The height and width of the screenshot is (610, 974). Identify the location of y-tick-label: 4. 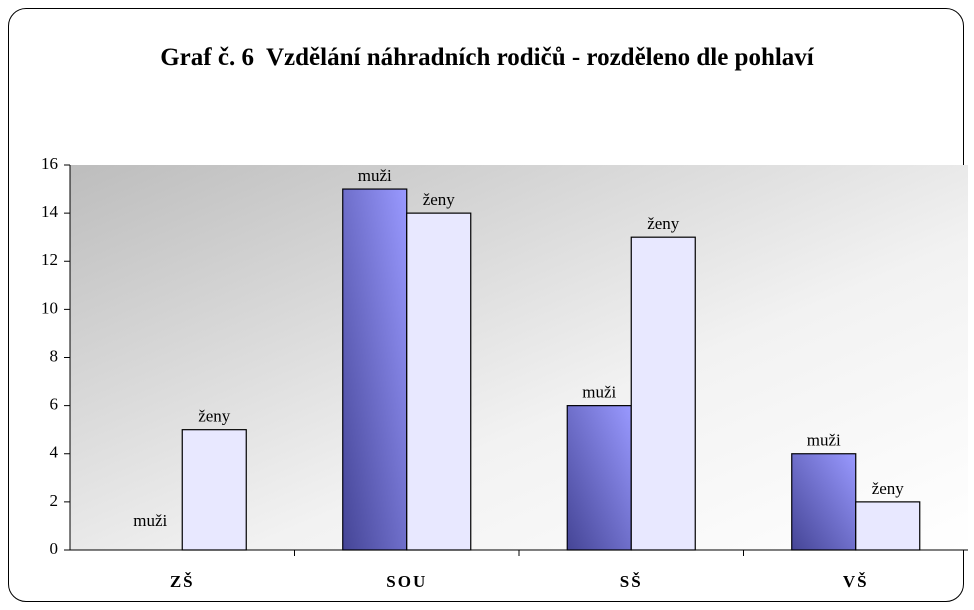
(54, 452).